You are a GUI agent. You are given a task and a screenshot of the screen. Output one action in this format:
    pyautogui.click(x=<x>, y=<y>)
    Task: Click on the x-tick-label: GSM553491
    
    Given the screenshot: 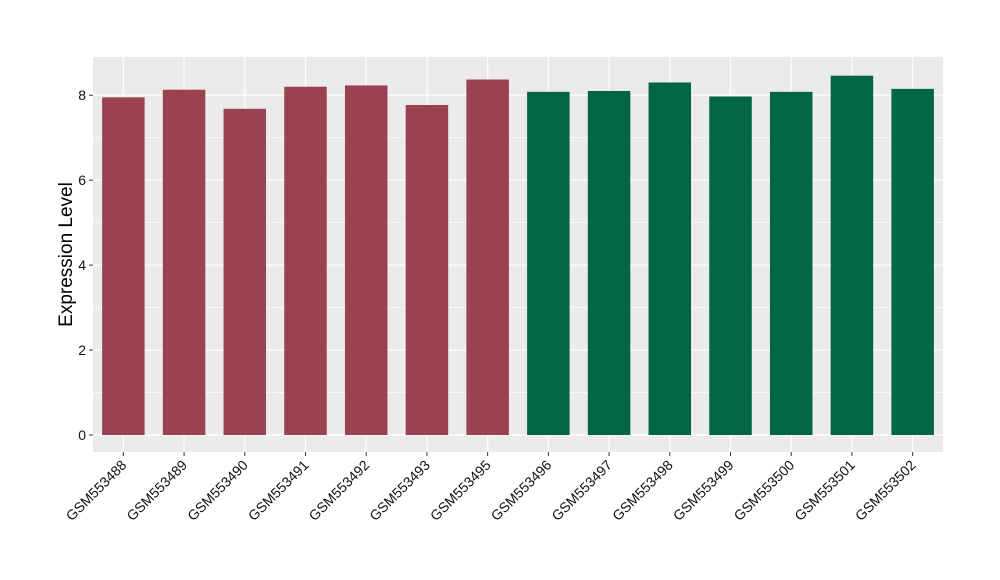 What is the action you would take?
    pyautogui.click(x=278, y=490)
    